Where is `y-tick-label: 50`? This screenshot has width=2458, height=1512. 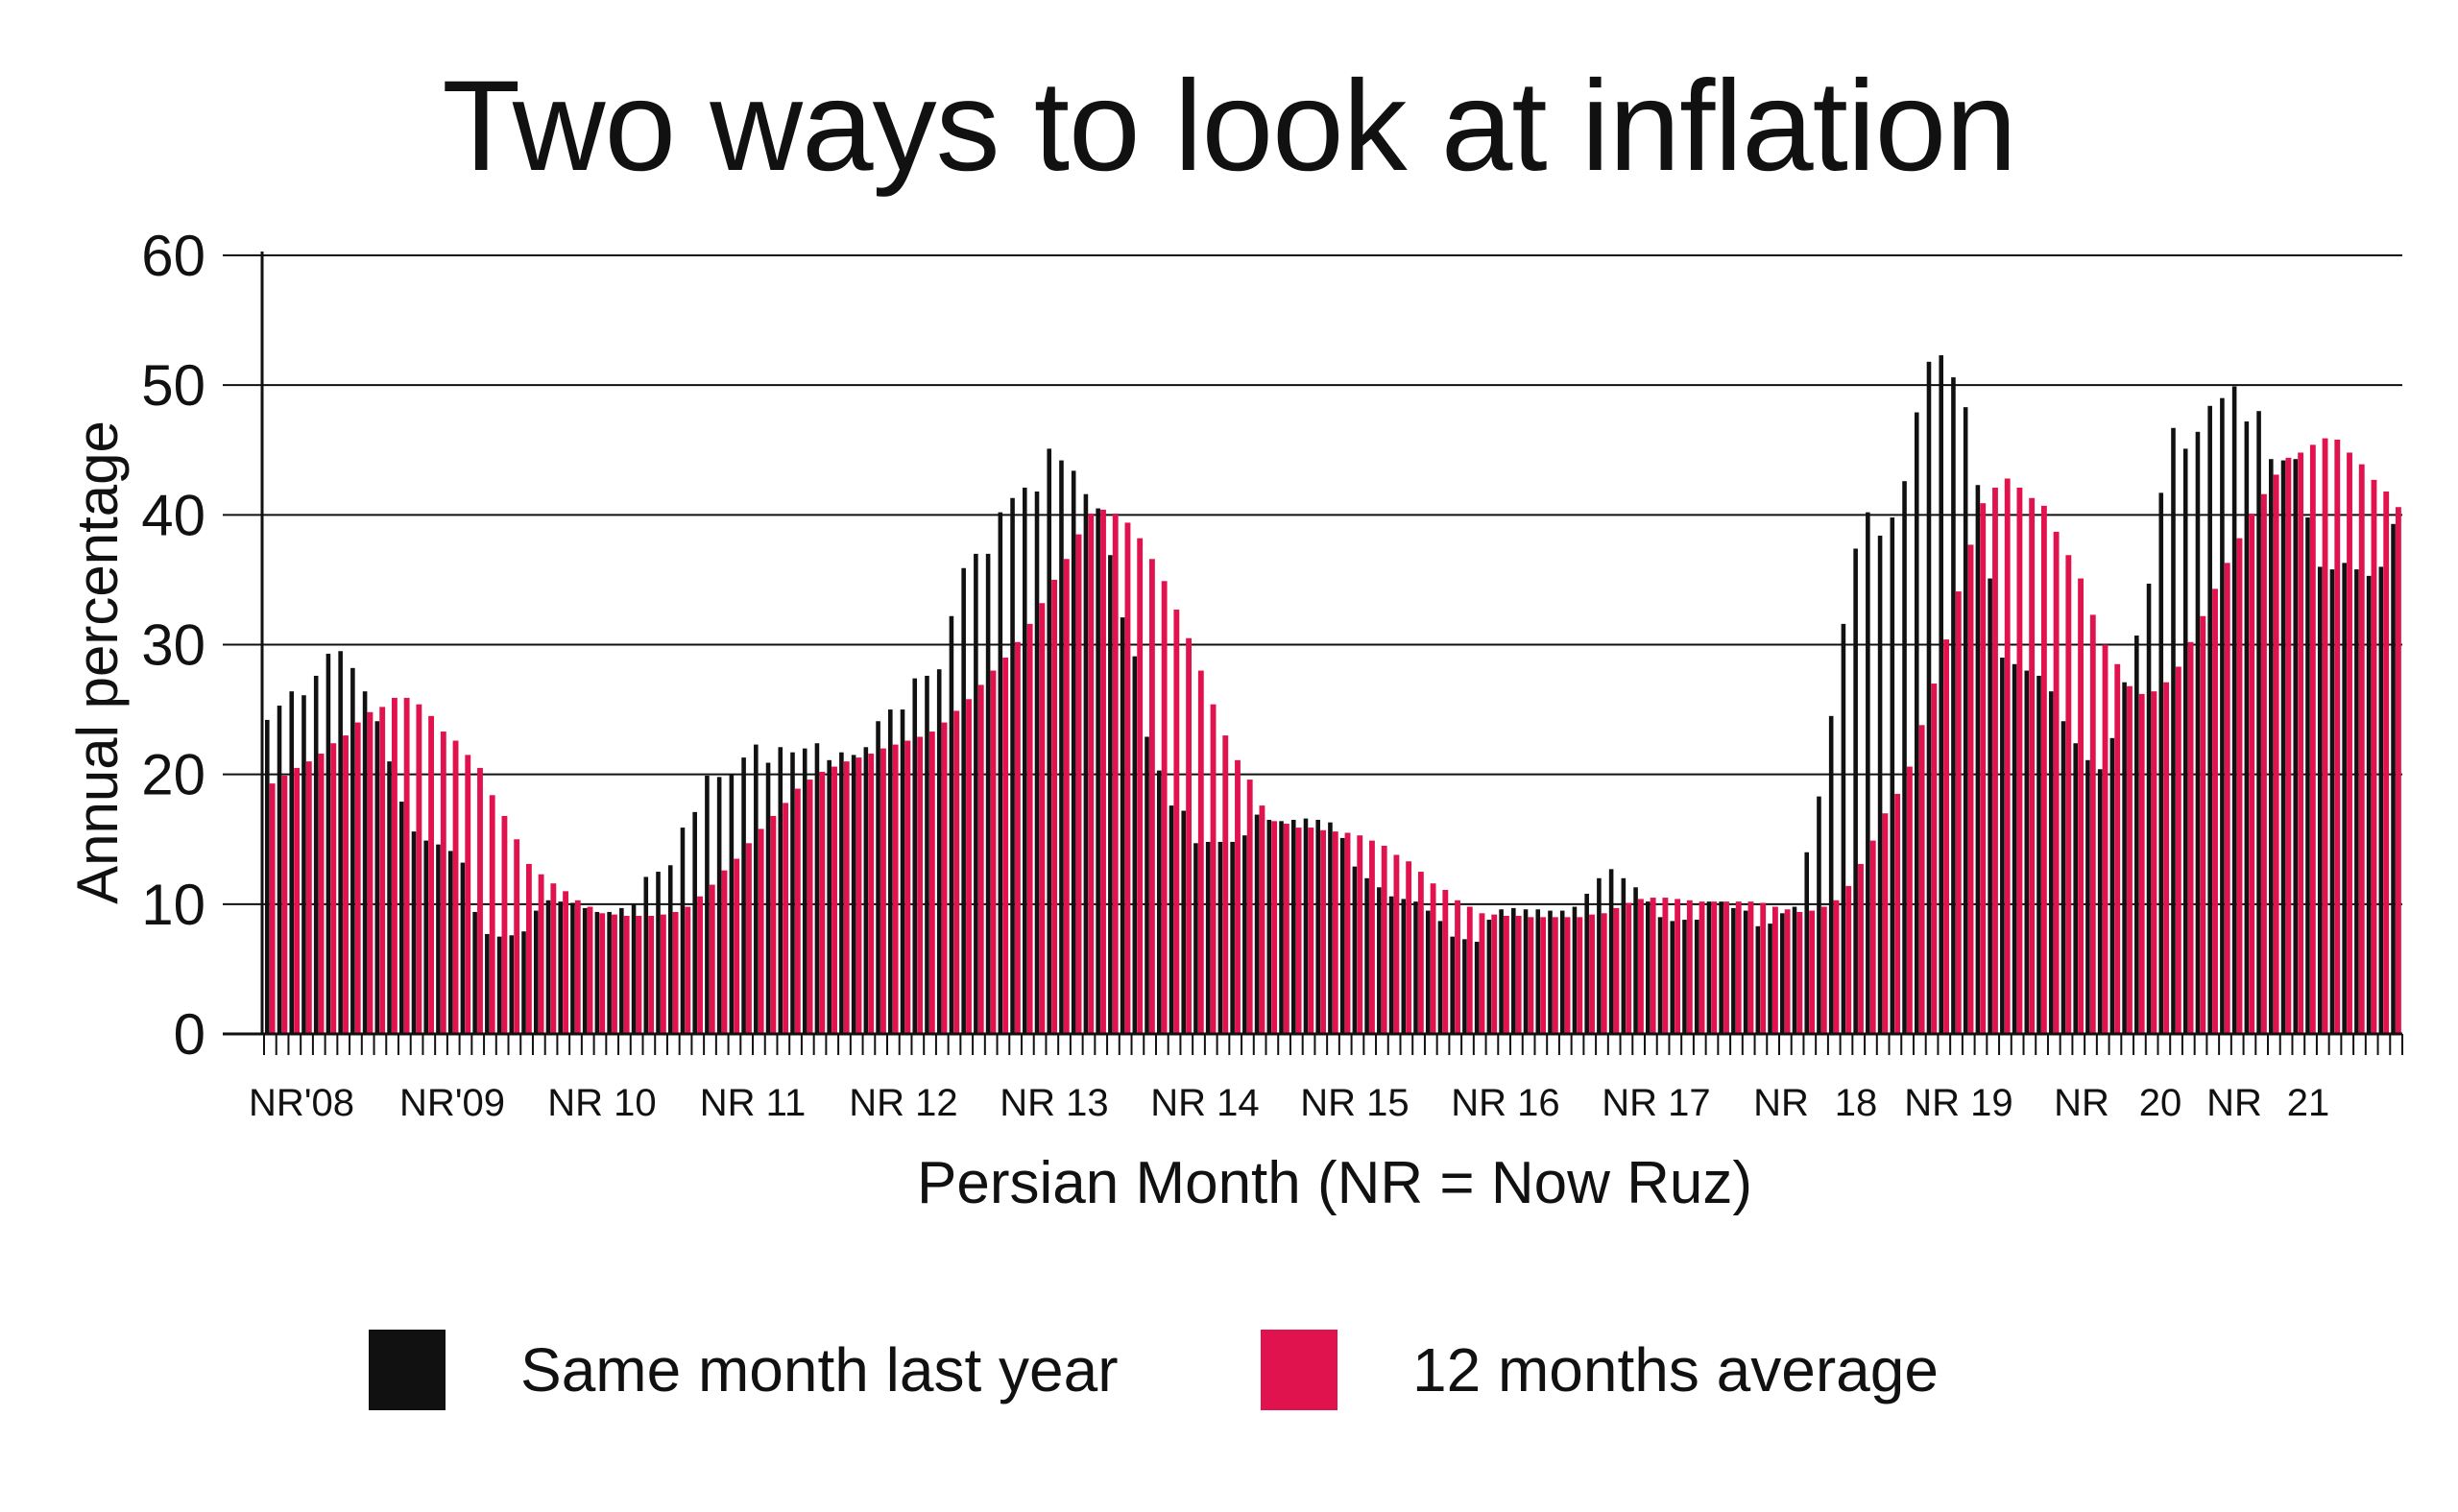
y-tick-label: 50 is located at coordinates (173, 386).